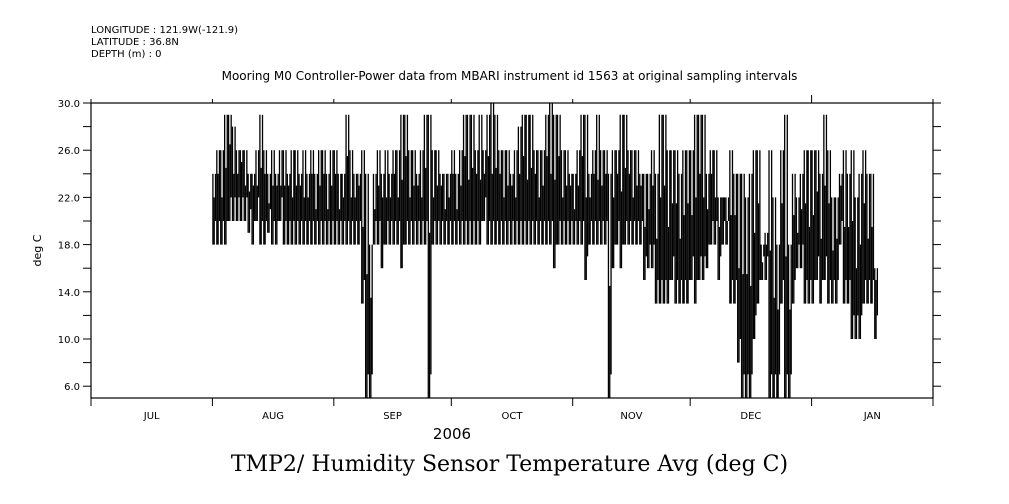 The image size is (1009, 504). What do you see at coordinates (69, 246) in the screenshot?
I see `y-tick-label: 18.0` at bounding box center [69, 246].